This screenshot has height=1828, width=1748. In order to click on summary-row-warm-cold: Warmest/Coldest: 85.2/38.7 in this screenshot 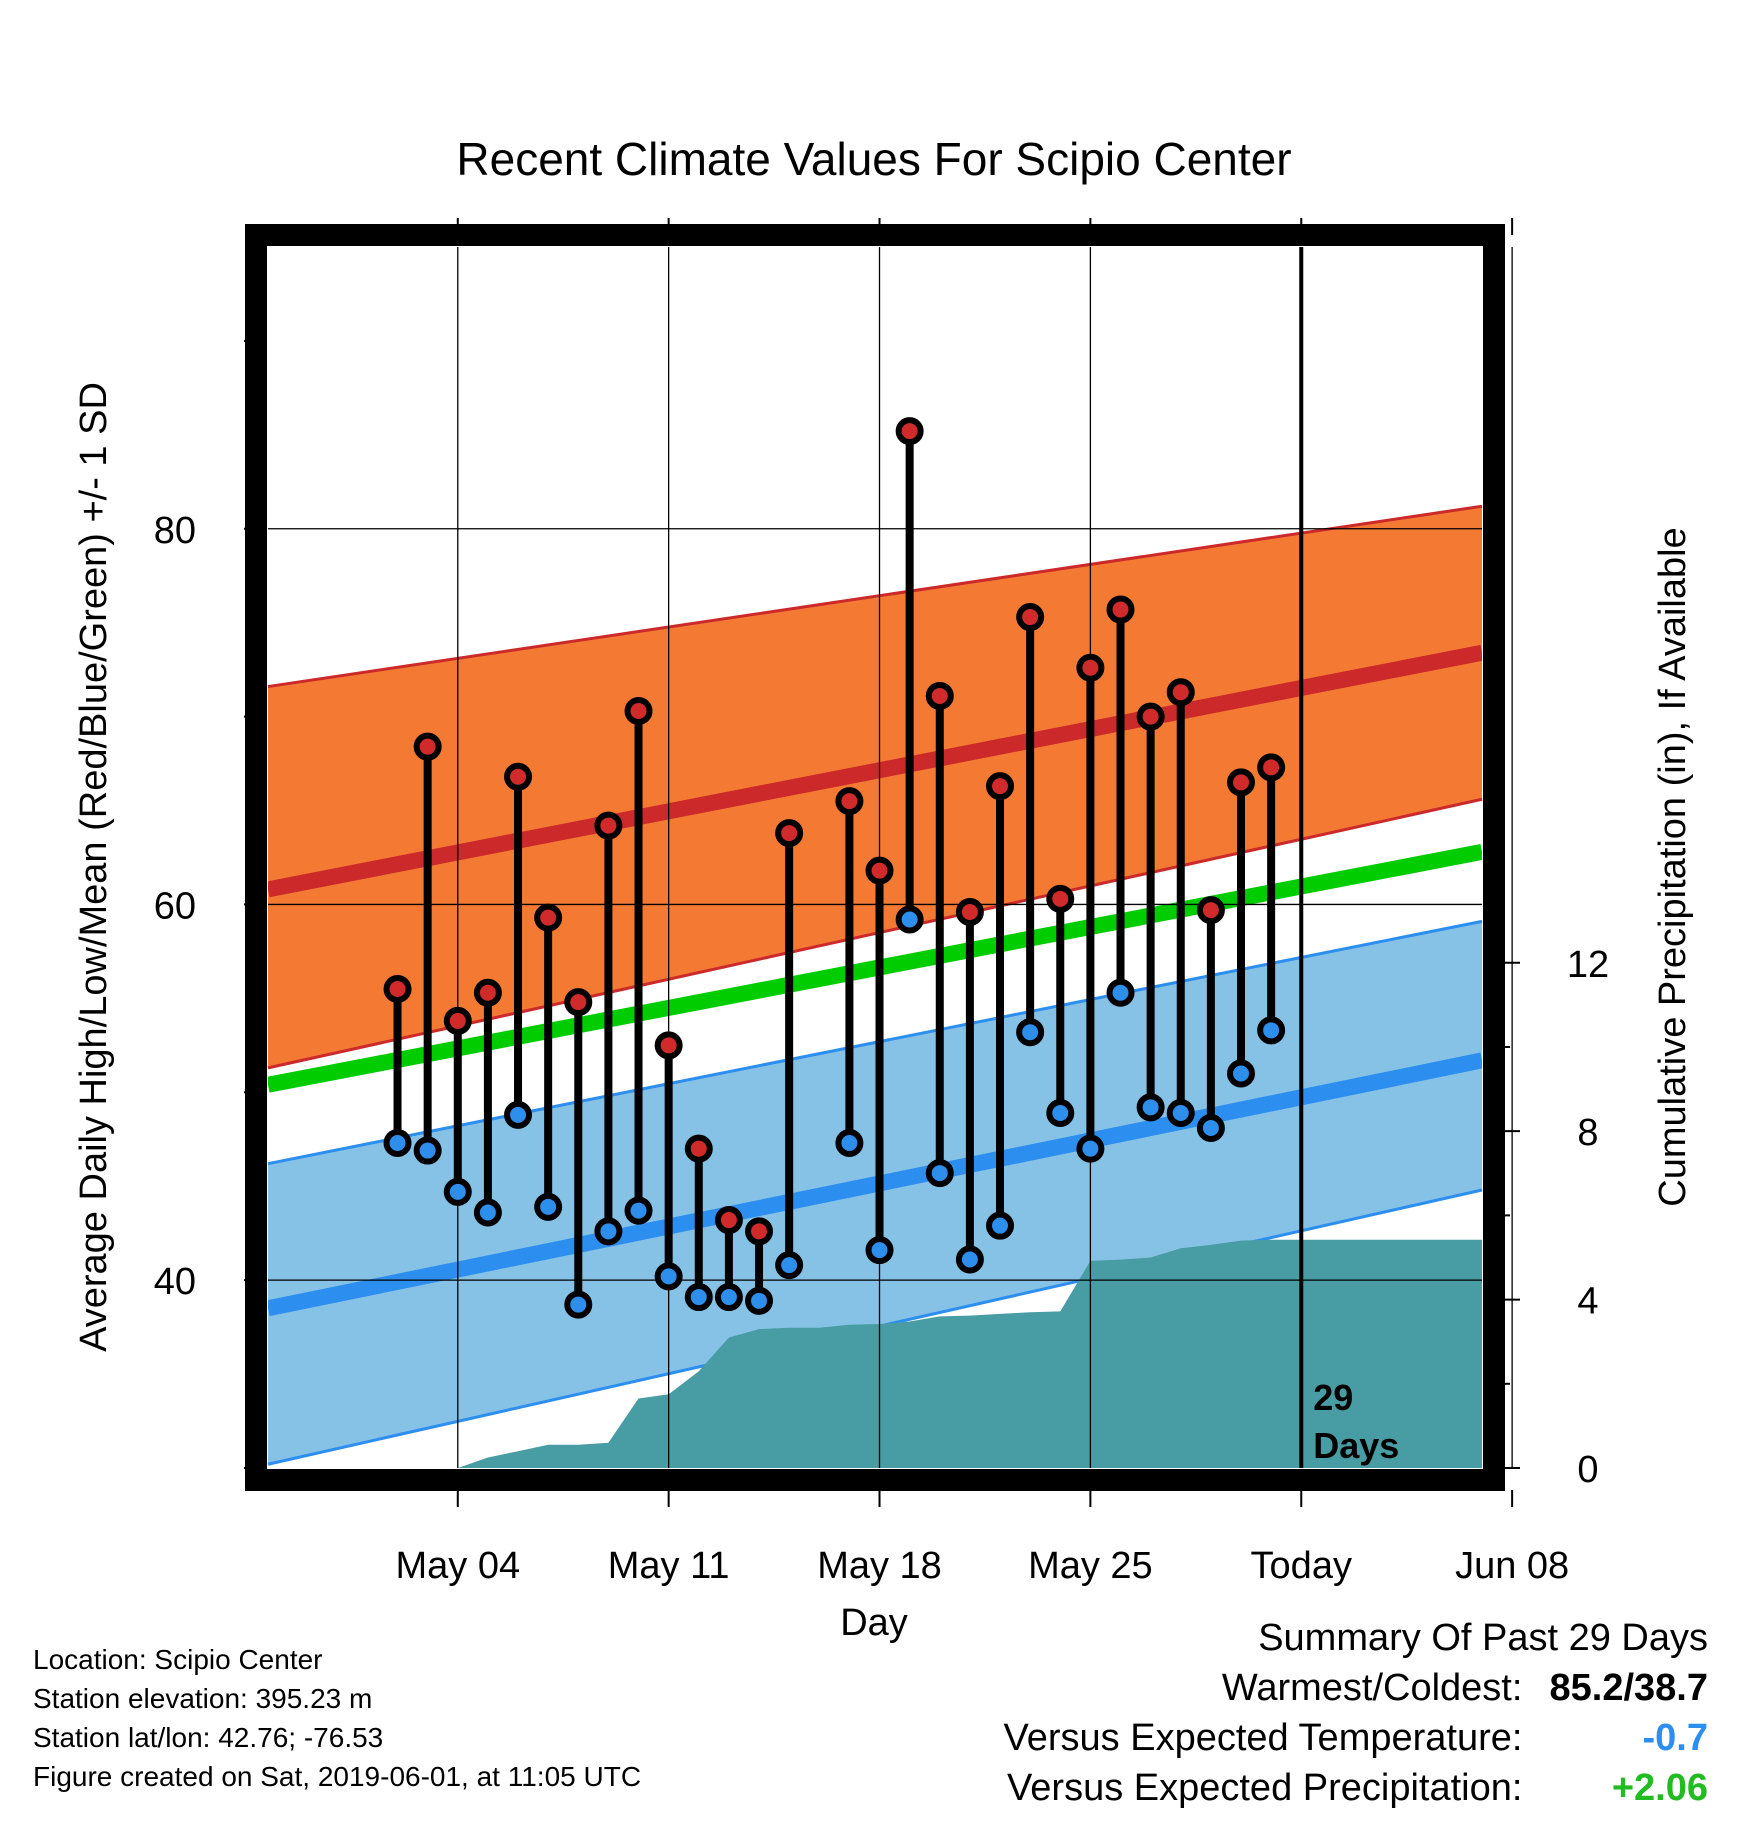, I will do `click(1356, 1692)`.